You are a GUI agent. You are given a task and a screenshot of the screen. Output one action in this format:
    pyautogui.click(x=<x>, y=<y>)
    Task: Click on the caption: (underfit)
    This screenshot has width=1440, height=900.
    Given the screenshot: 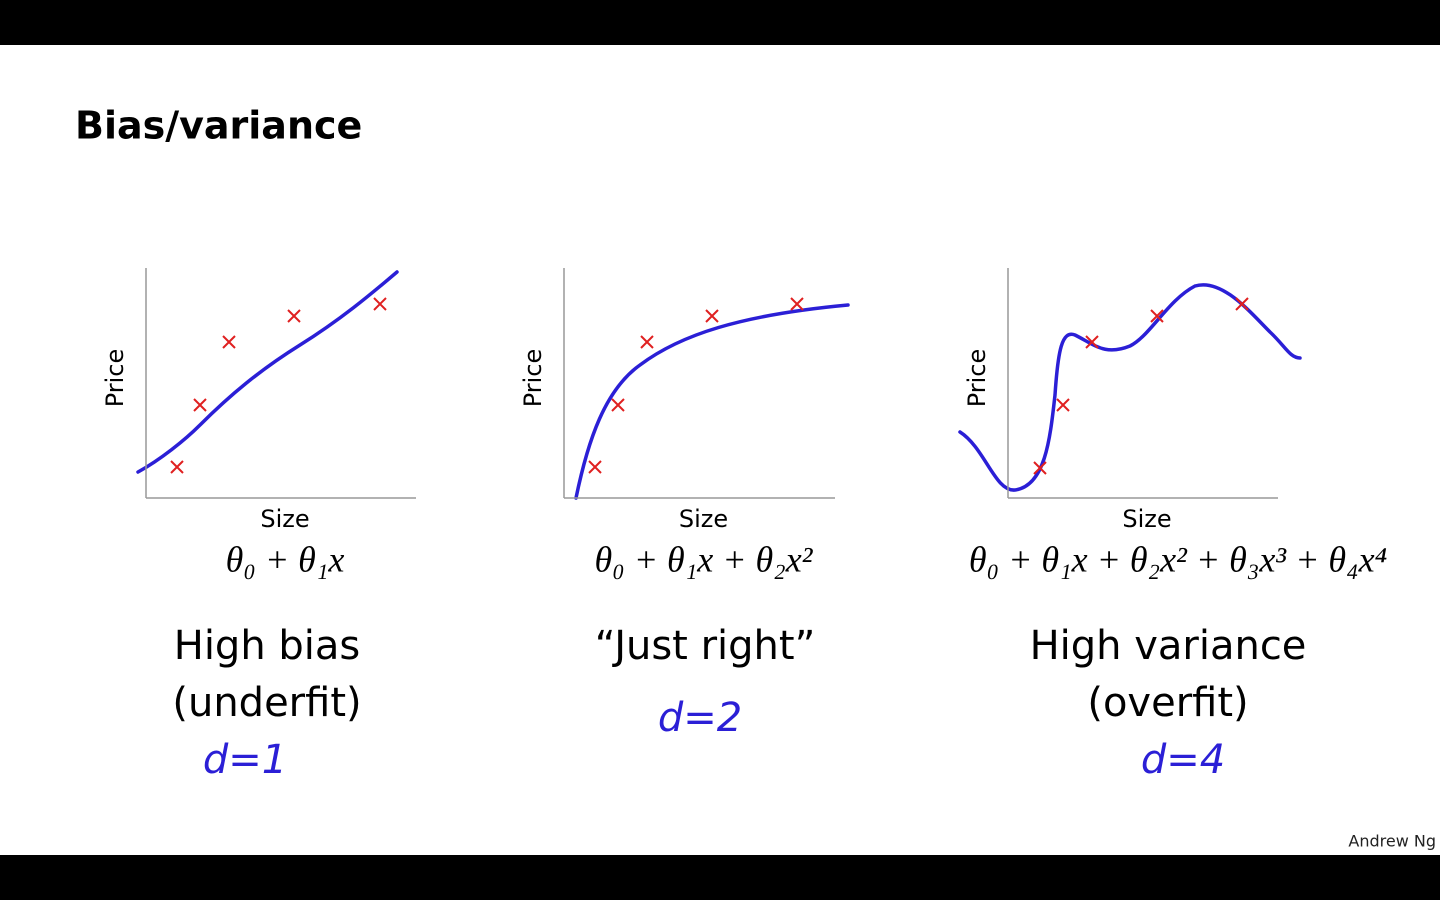 What is the action you would take?
    pyautogui.click(x=266, y=703)
    